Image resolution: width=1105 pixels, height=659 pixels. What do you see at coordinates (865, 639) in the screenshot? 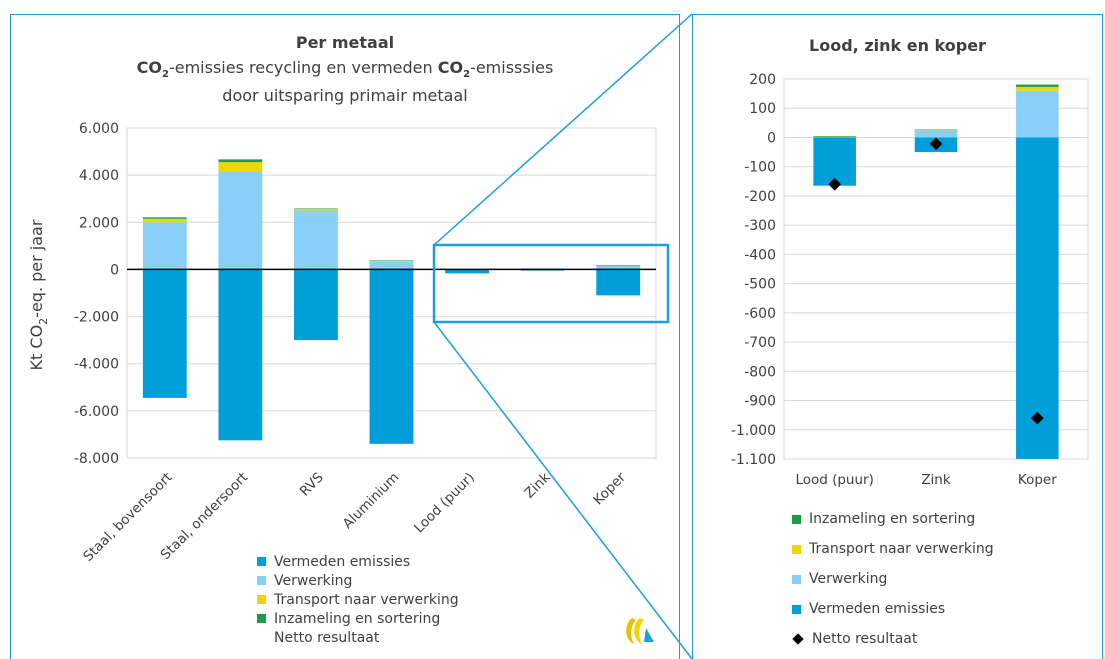
I see `legend-label: Netto resultaat` at bounding box center [865, 639].